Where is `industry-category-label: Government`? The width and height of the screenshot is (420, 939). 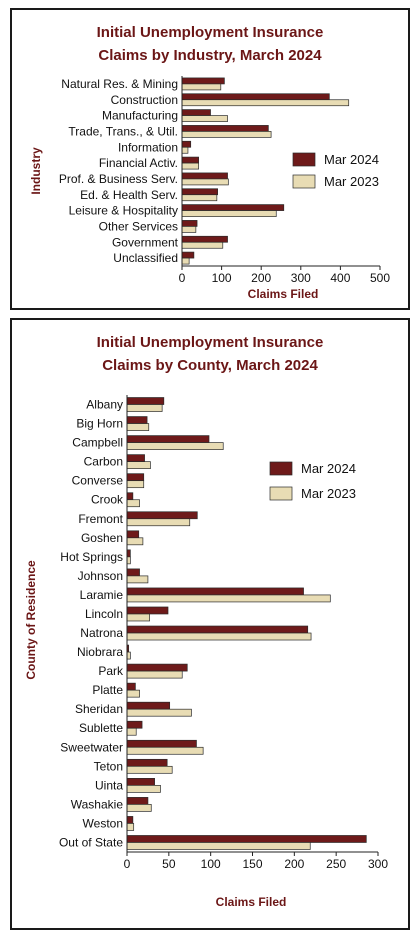
industry-category-label: Government is located at coordinates (145, 242).